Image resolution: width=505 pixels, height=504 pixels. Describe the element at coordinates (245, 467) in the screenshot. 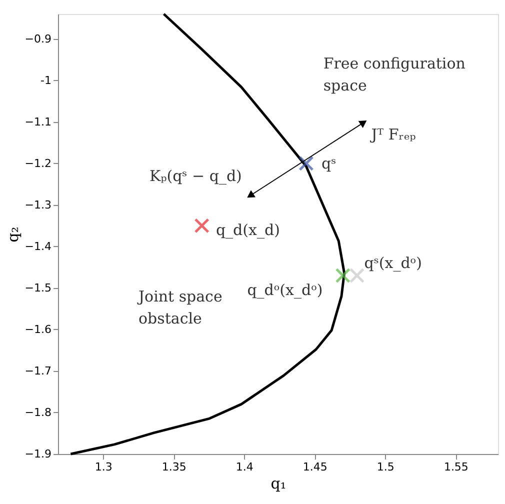

I see `x-tick-label: 1.4` at that location.